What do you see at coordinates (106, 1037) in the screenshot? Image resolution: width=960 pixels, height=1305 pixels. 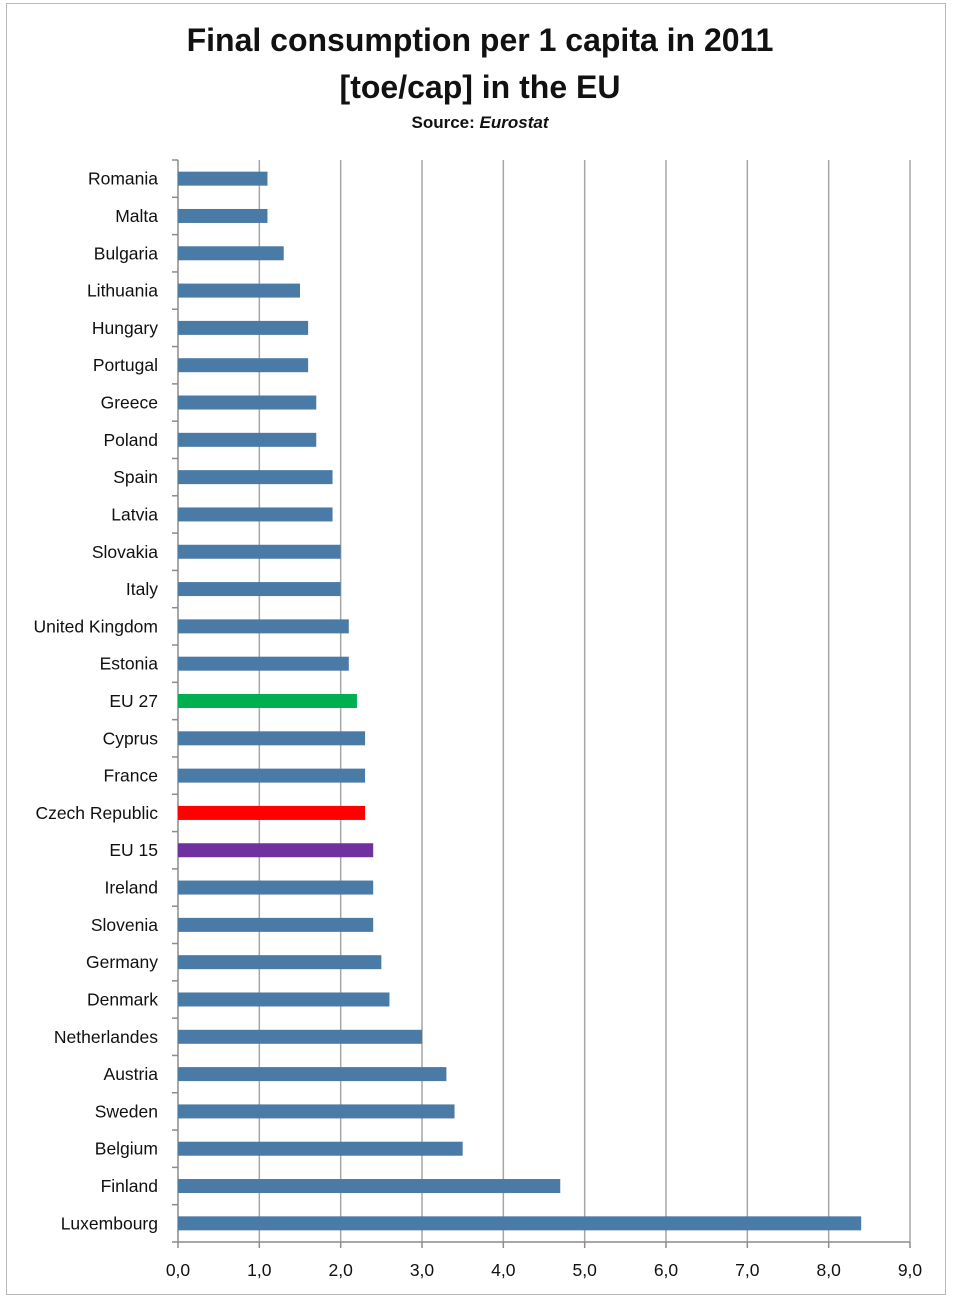 I see `category-label: Netherlandes` at bounding box center [106, 1037].